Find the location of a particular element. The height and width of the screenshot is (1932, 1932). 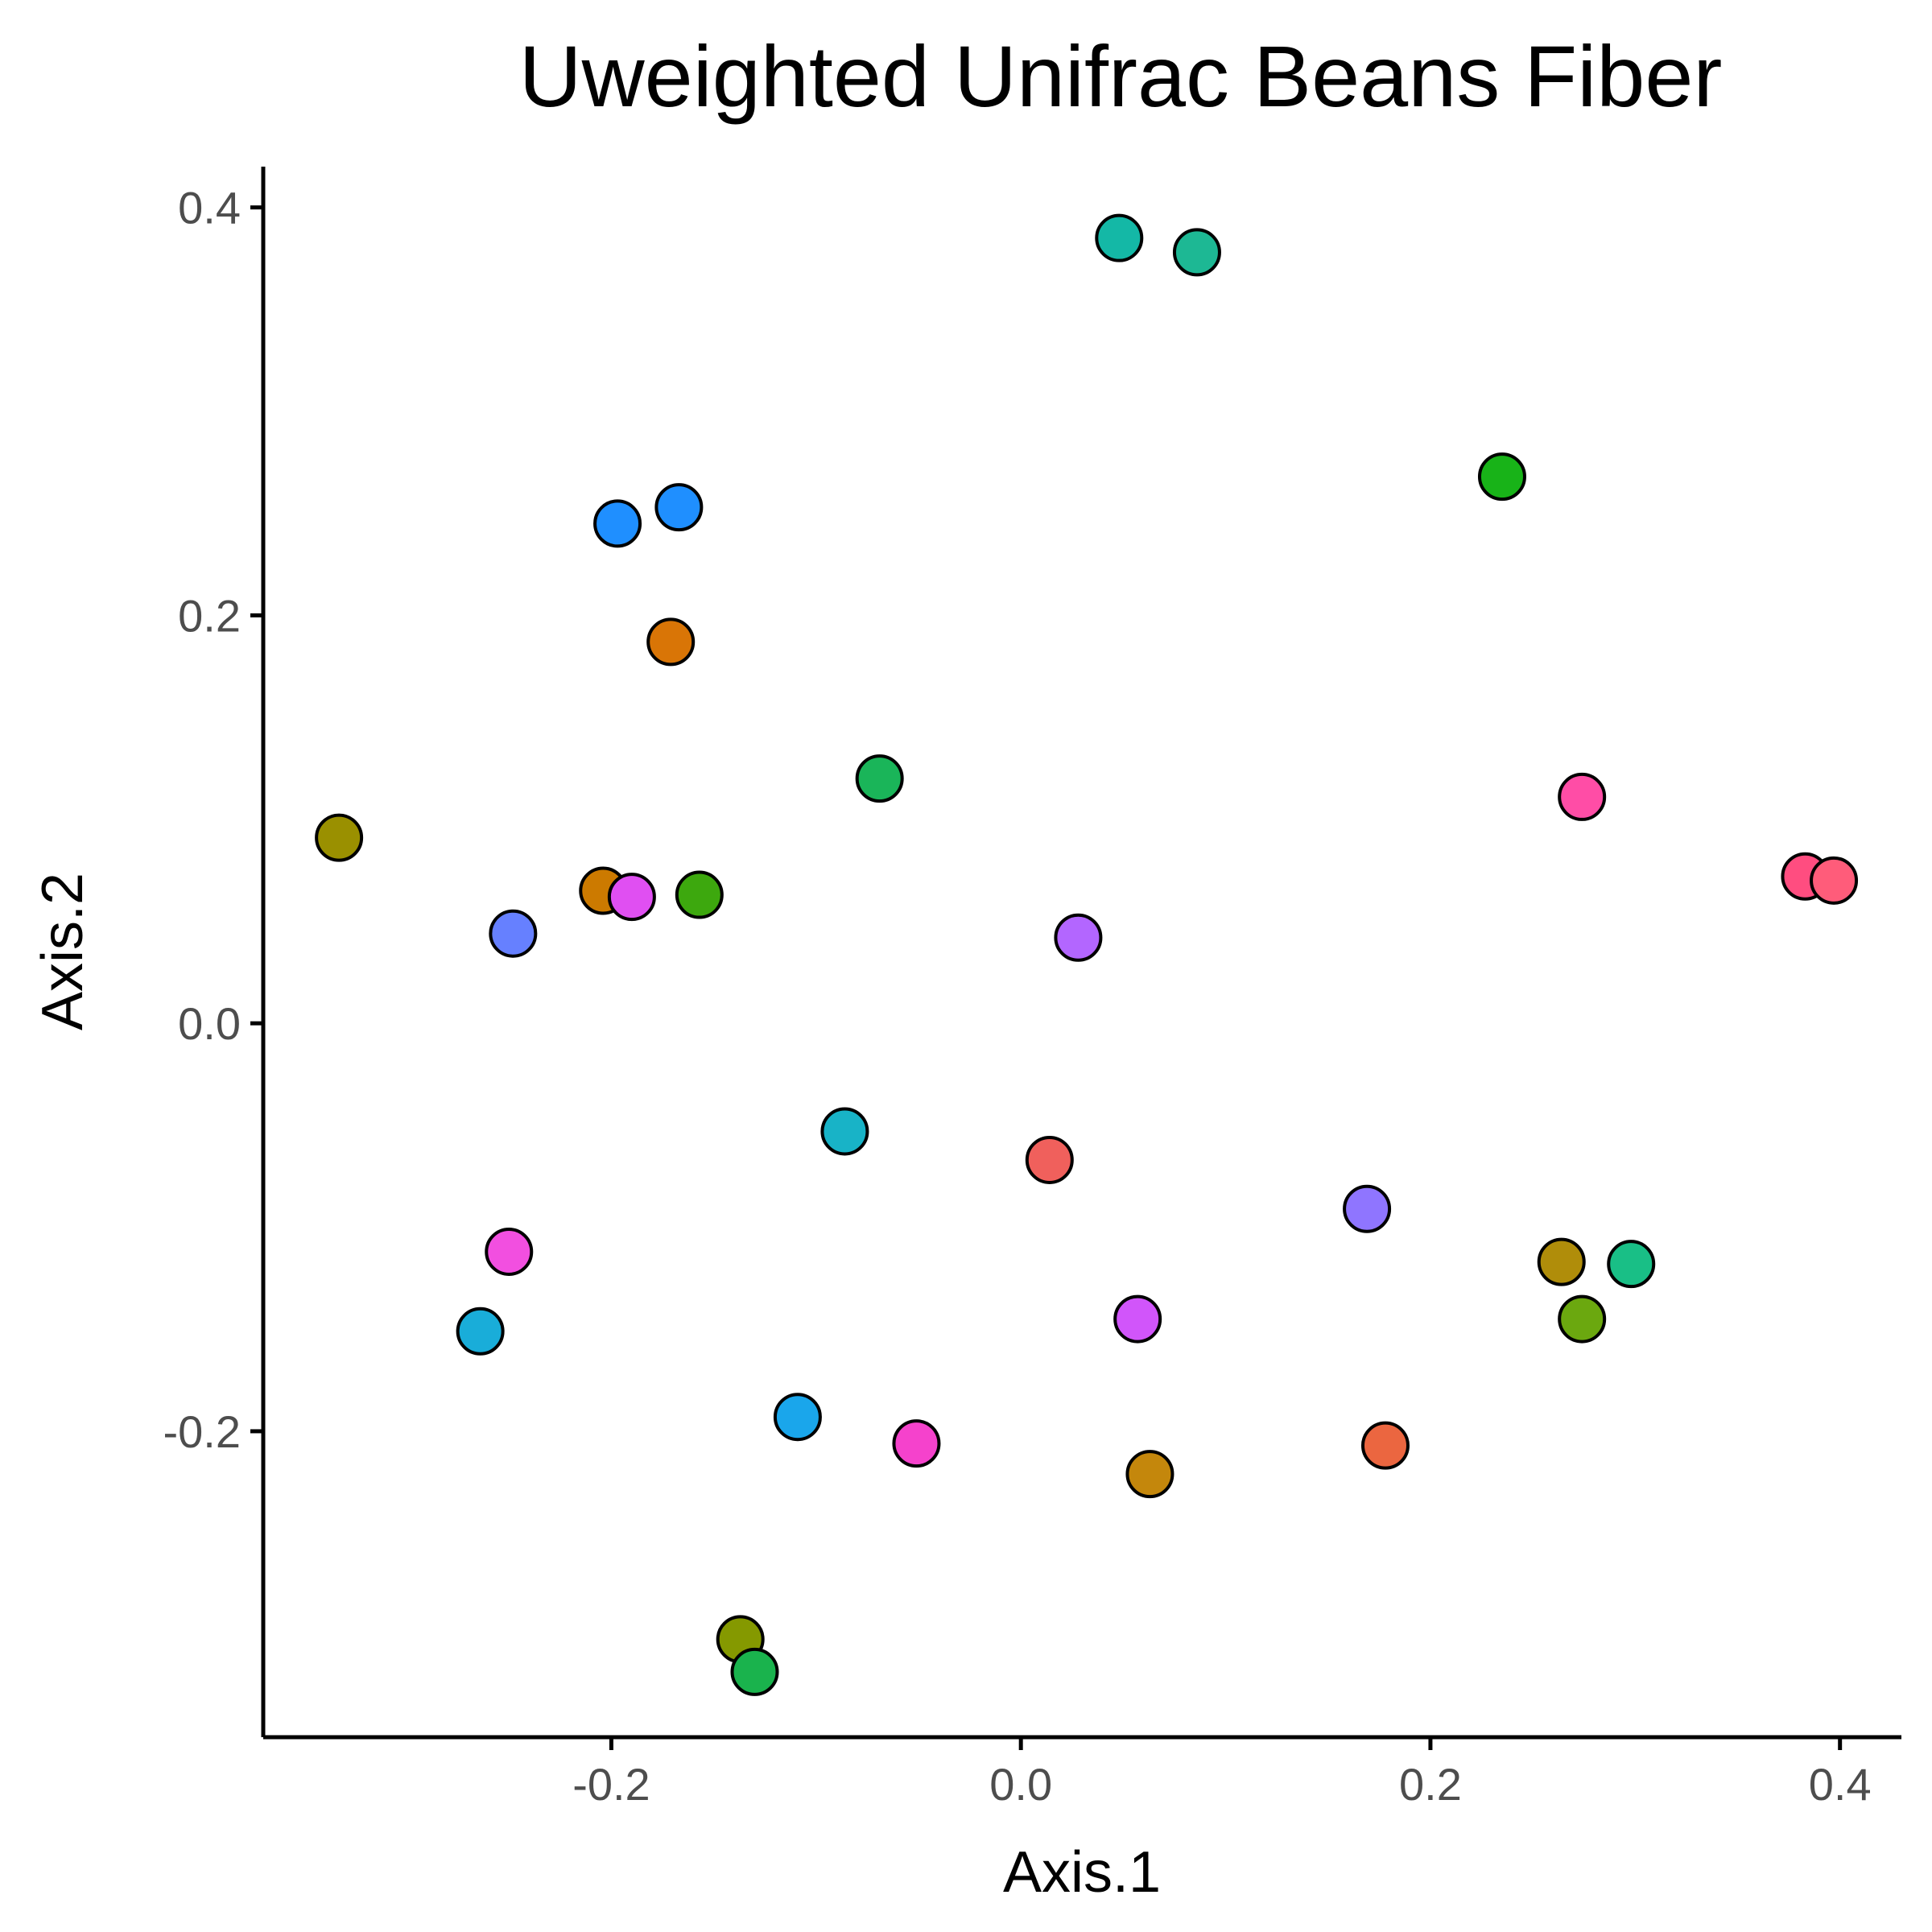

y-axis-label: Axis.2 is located at coordinates (63, 951).